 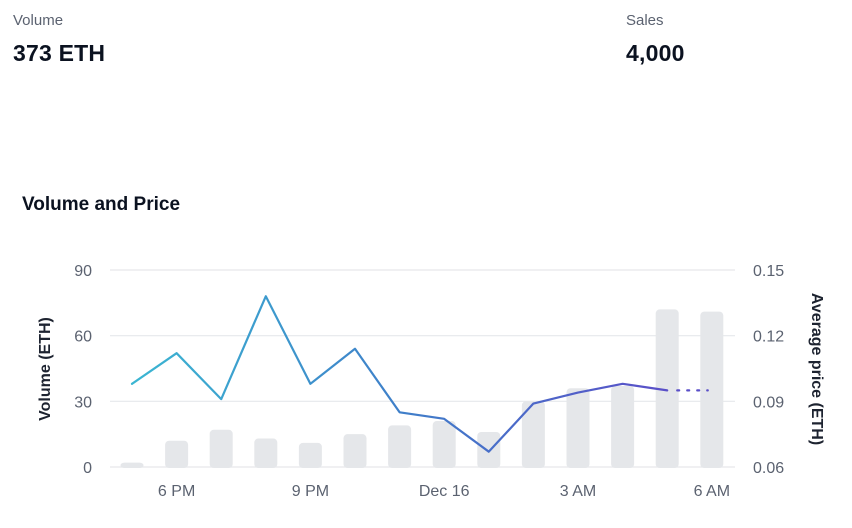 I want to click on x-tick-label: 6 AM, so click(x=712, y=491).